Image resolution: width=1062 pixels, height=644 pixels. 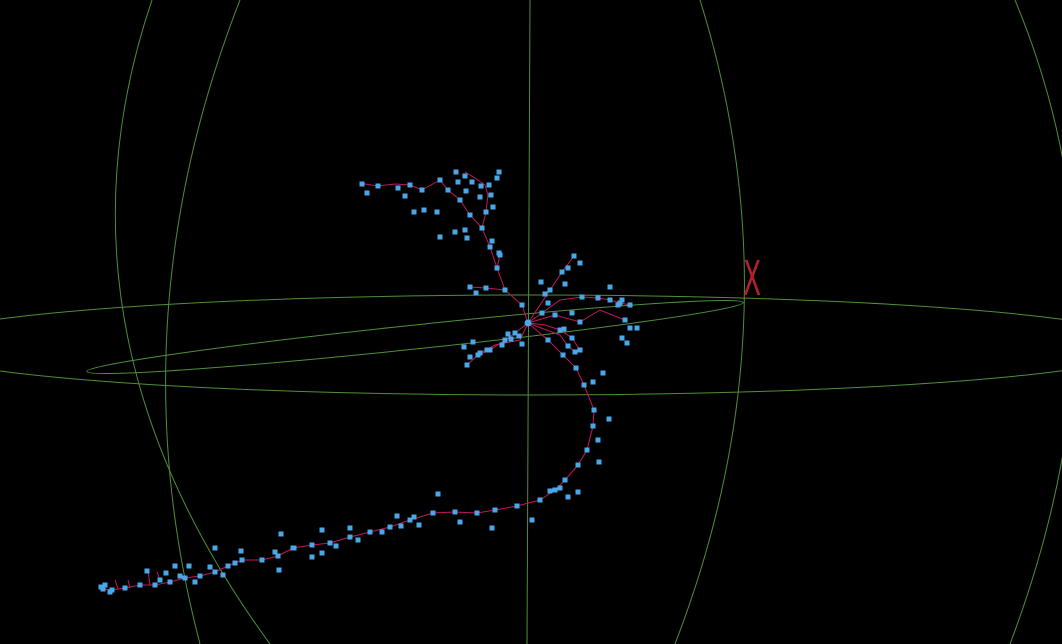 What do you see at coordinates (528, 323) in the screenshot?
I see `soma-node` at bounding box center [528, 323].